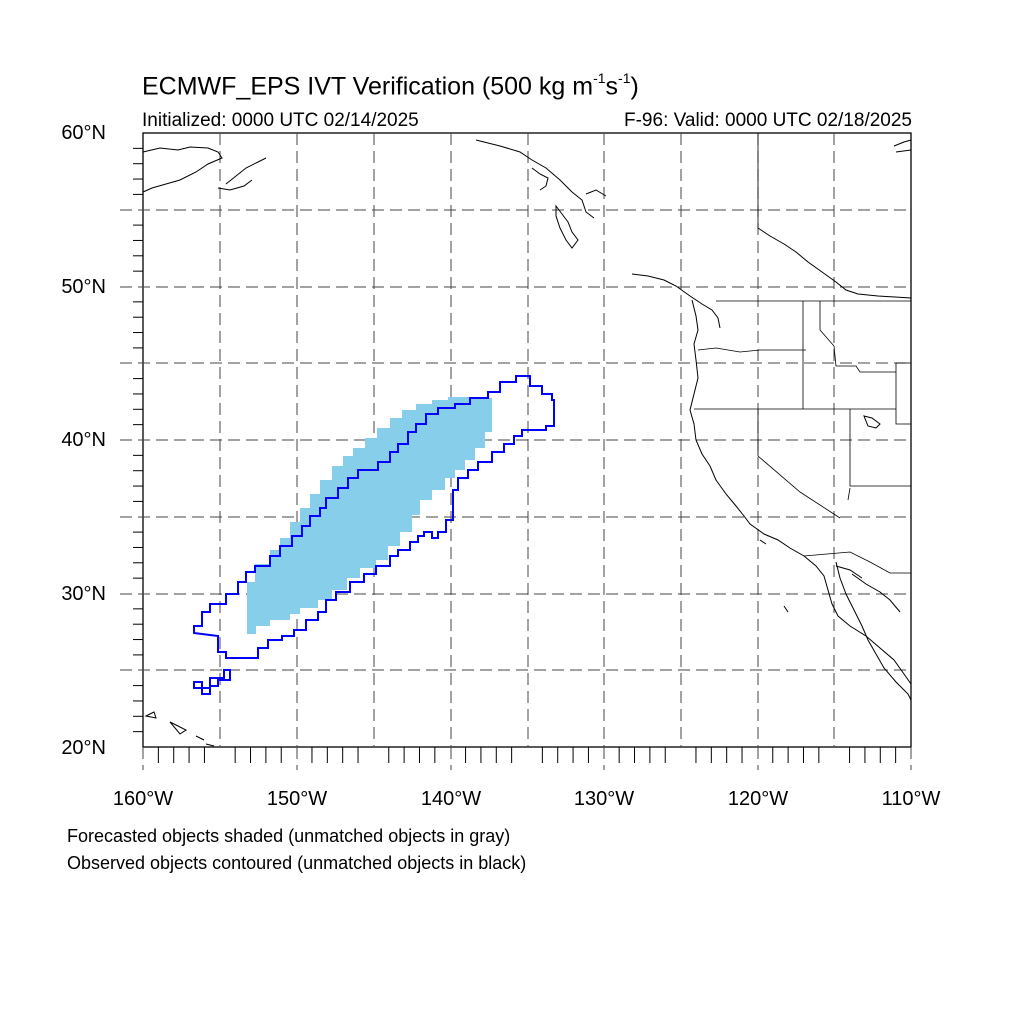 This screenshot has width=1024, height=1024. What do you see at coordinates (297, 799) in the screenshot?
I see `lon-label-150: 150°W` at bounding box center [297, 799].